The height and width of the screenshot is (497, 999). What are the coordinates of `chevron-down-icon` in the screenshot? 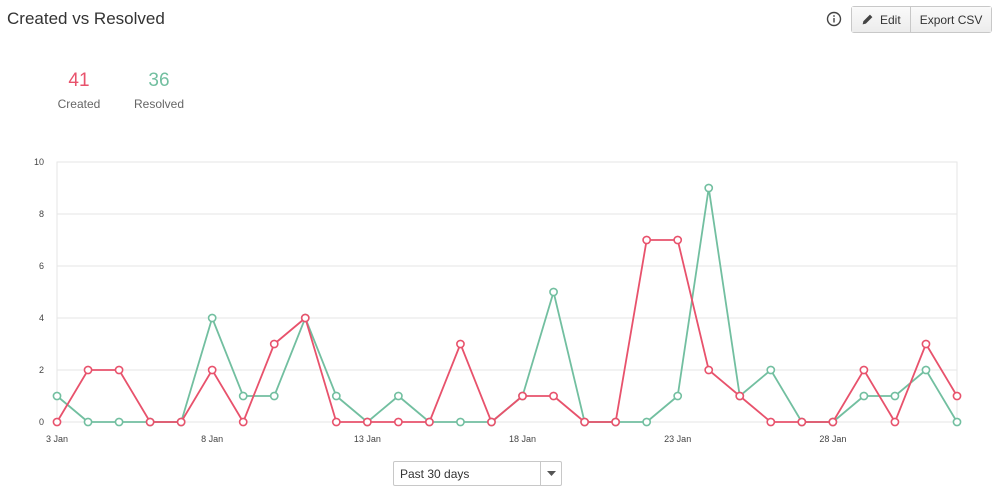 It's located at (550, 473).